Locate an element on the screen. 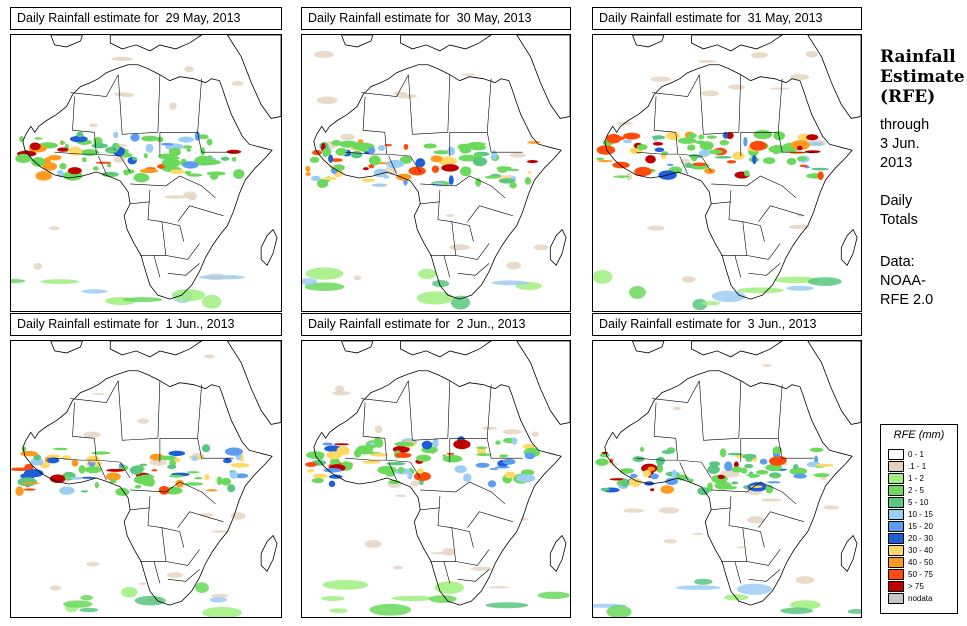 The image size is (967, 626). data-source: Data: NOAA- RFE 2.0 is located at coordinates (906, 281).